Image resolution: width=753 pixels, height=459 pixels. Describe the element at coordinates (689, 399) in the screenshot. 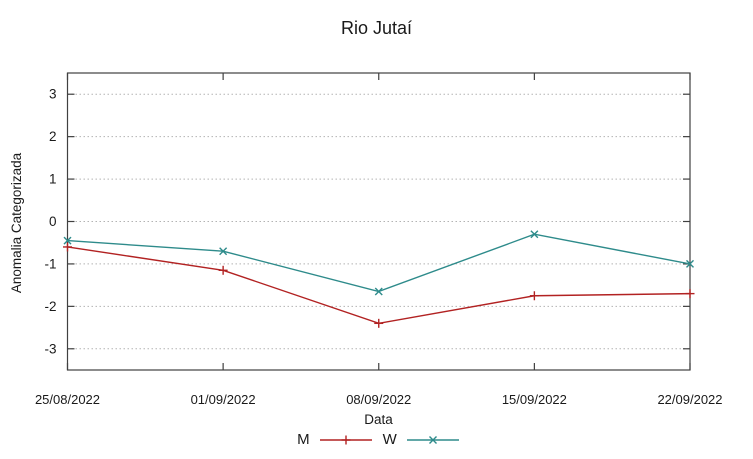

I see `x-tick-label: 22/09/2022` at that location.